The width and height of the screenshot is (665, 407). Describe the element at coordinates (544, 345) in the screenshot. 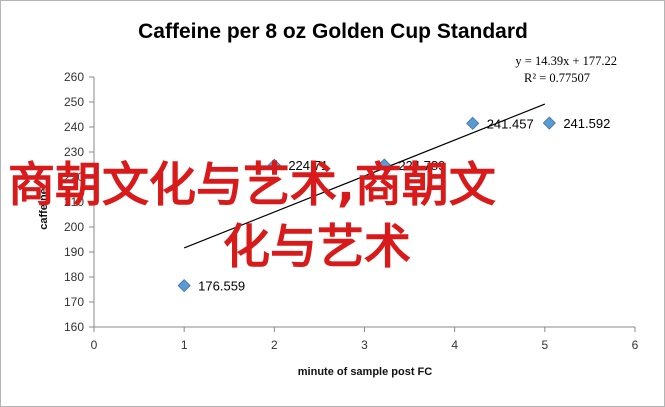

I see `x-tick-label: 5` at that location.